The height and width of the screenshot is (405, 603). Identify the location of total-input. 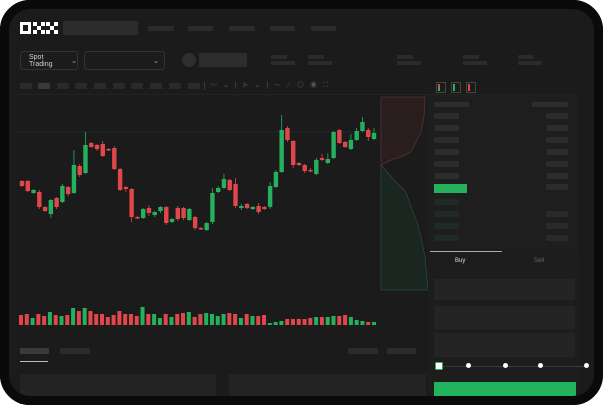
(504, 345).